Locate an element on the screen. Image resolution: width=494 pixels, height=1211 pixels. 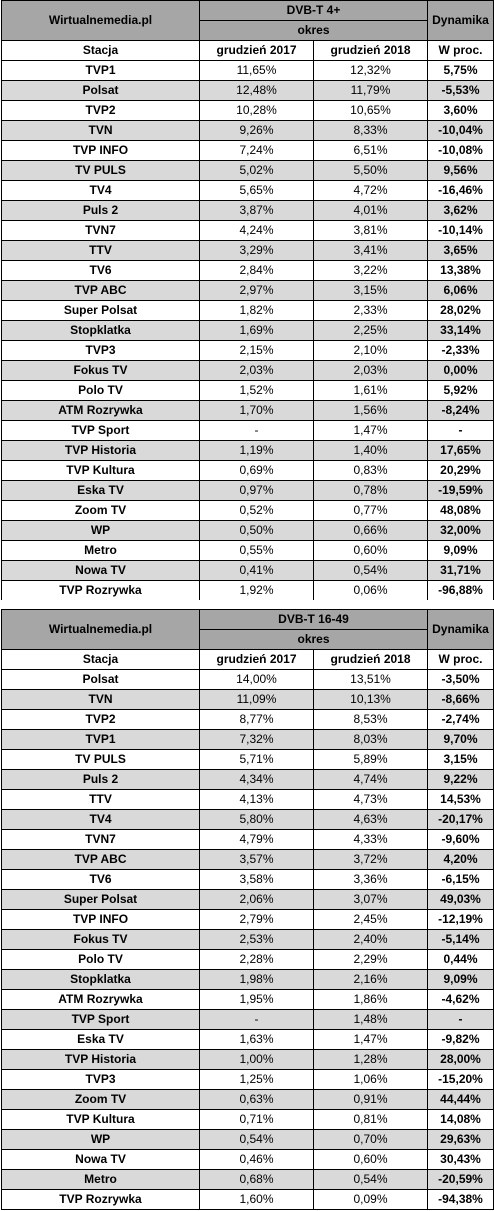
table-row: Eska TV 1,63% 1,47% -9,82% is located at coordinates (247, 1039).